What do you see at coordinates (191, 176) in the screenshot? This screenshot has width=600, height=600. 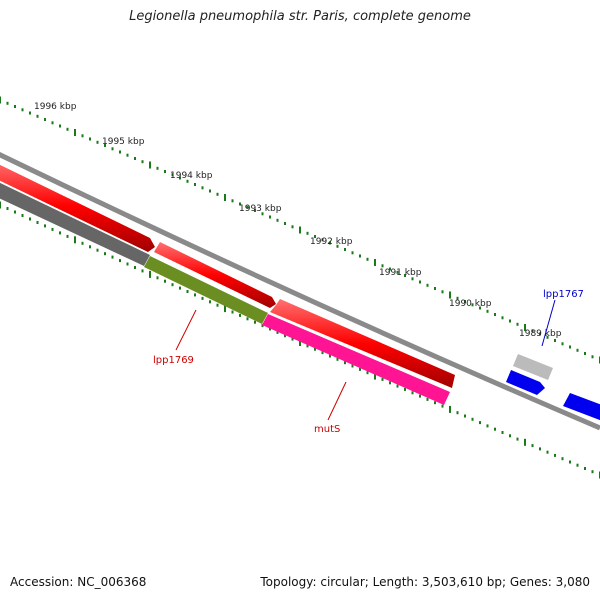 I see `ruler-label-1994: 1994 kbp` at bounding box center [191, 176].